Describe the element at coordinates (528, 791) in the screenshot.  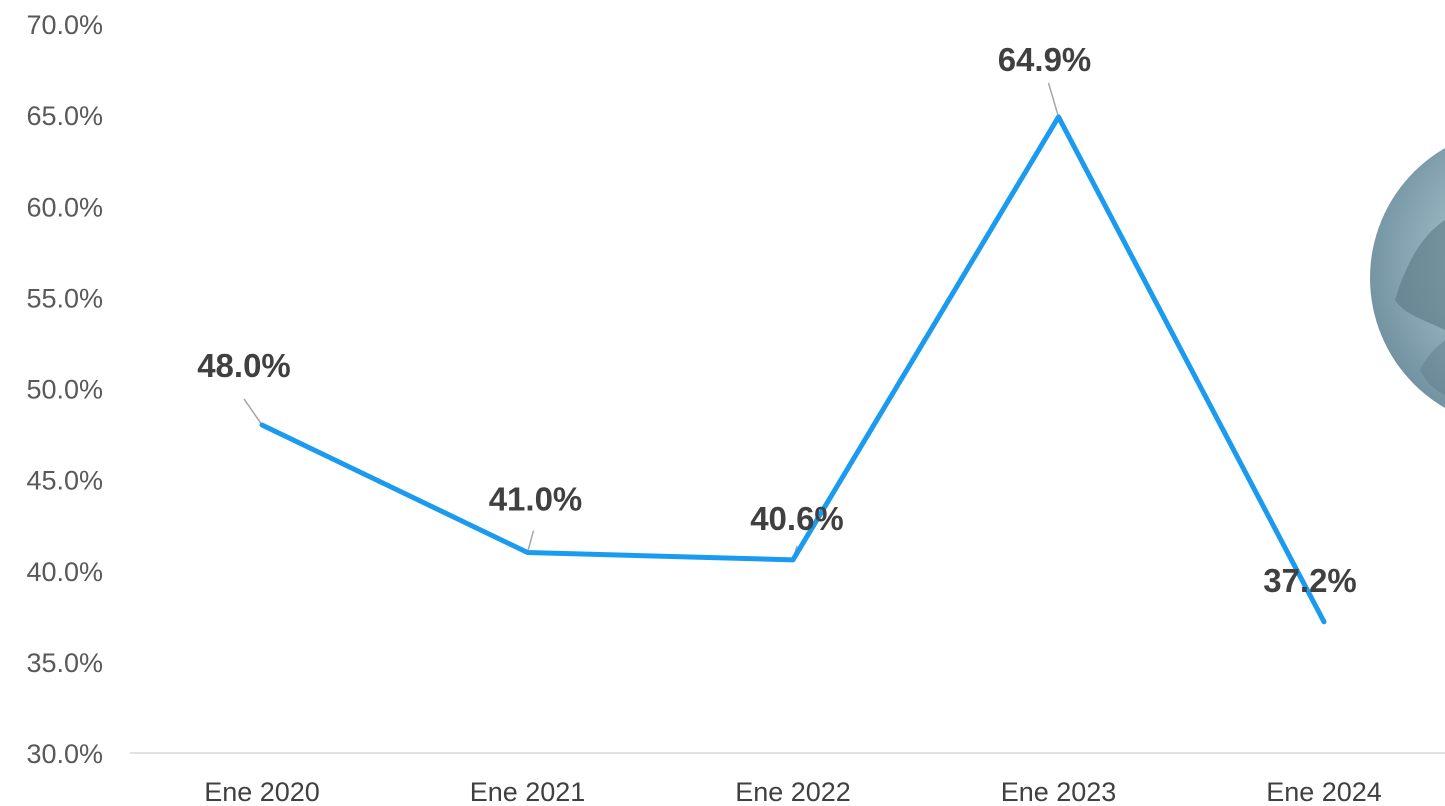
I see `x-tick-label: Ene 2021` at that location.